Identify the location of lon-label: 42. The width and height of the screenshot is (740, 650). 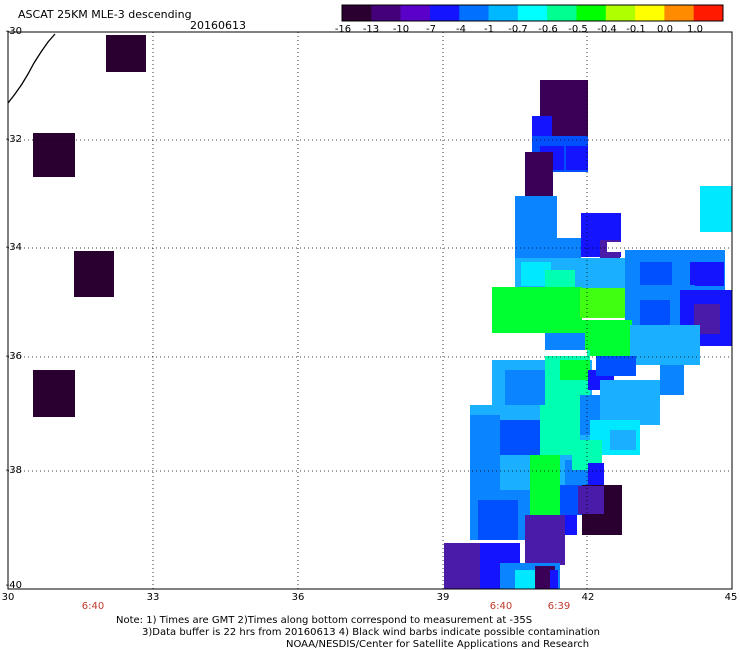
(588, 597).